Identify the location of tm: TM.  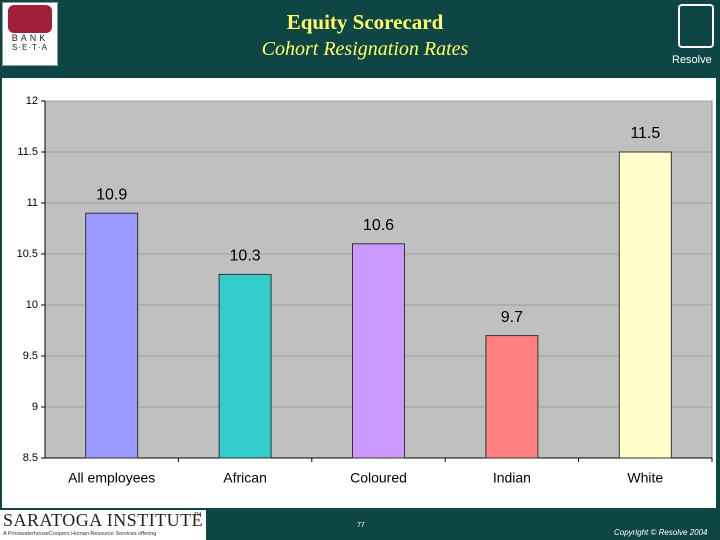
(198, 515).